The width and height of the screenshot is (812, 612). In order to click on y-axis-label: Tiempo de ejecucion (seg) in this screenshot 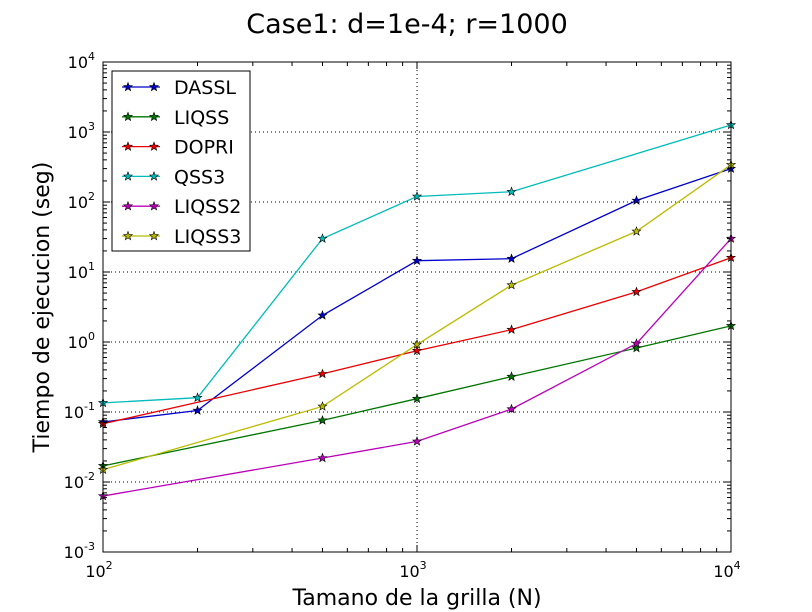, I will do `click(42, 308)`.